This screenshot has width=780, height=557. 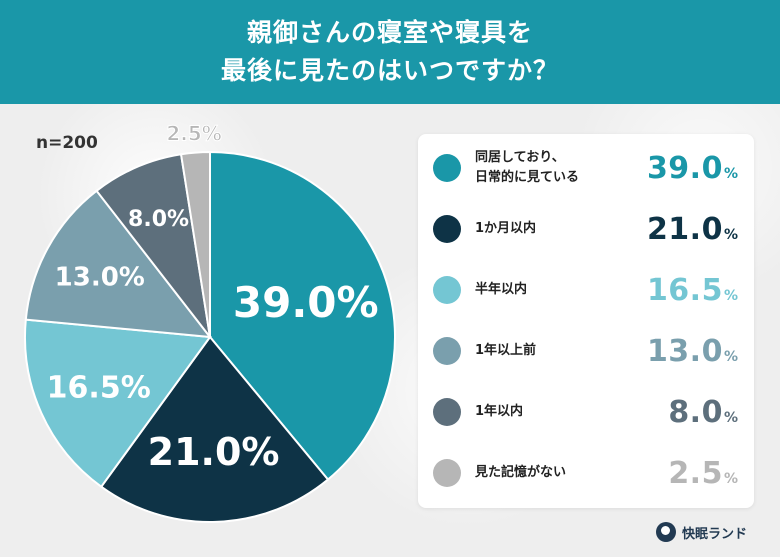 What do you see at coordinates (389, 70) in the screenshot?
I see `title-line-2: 最後に見たのはいつですか？` at bounding box center [389, 70].